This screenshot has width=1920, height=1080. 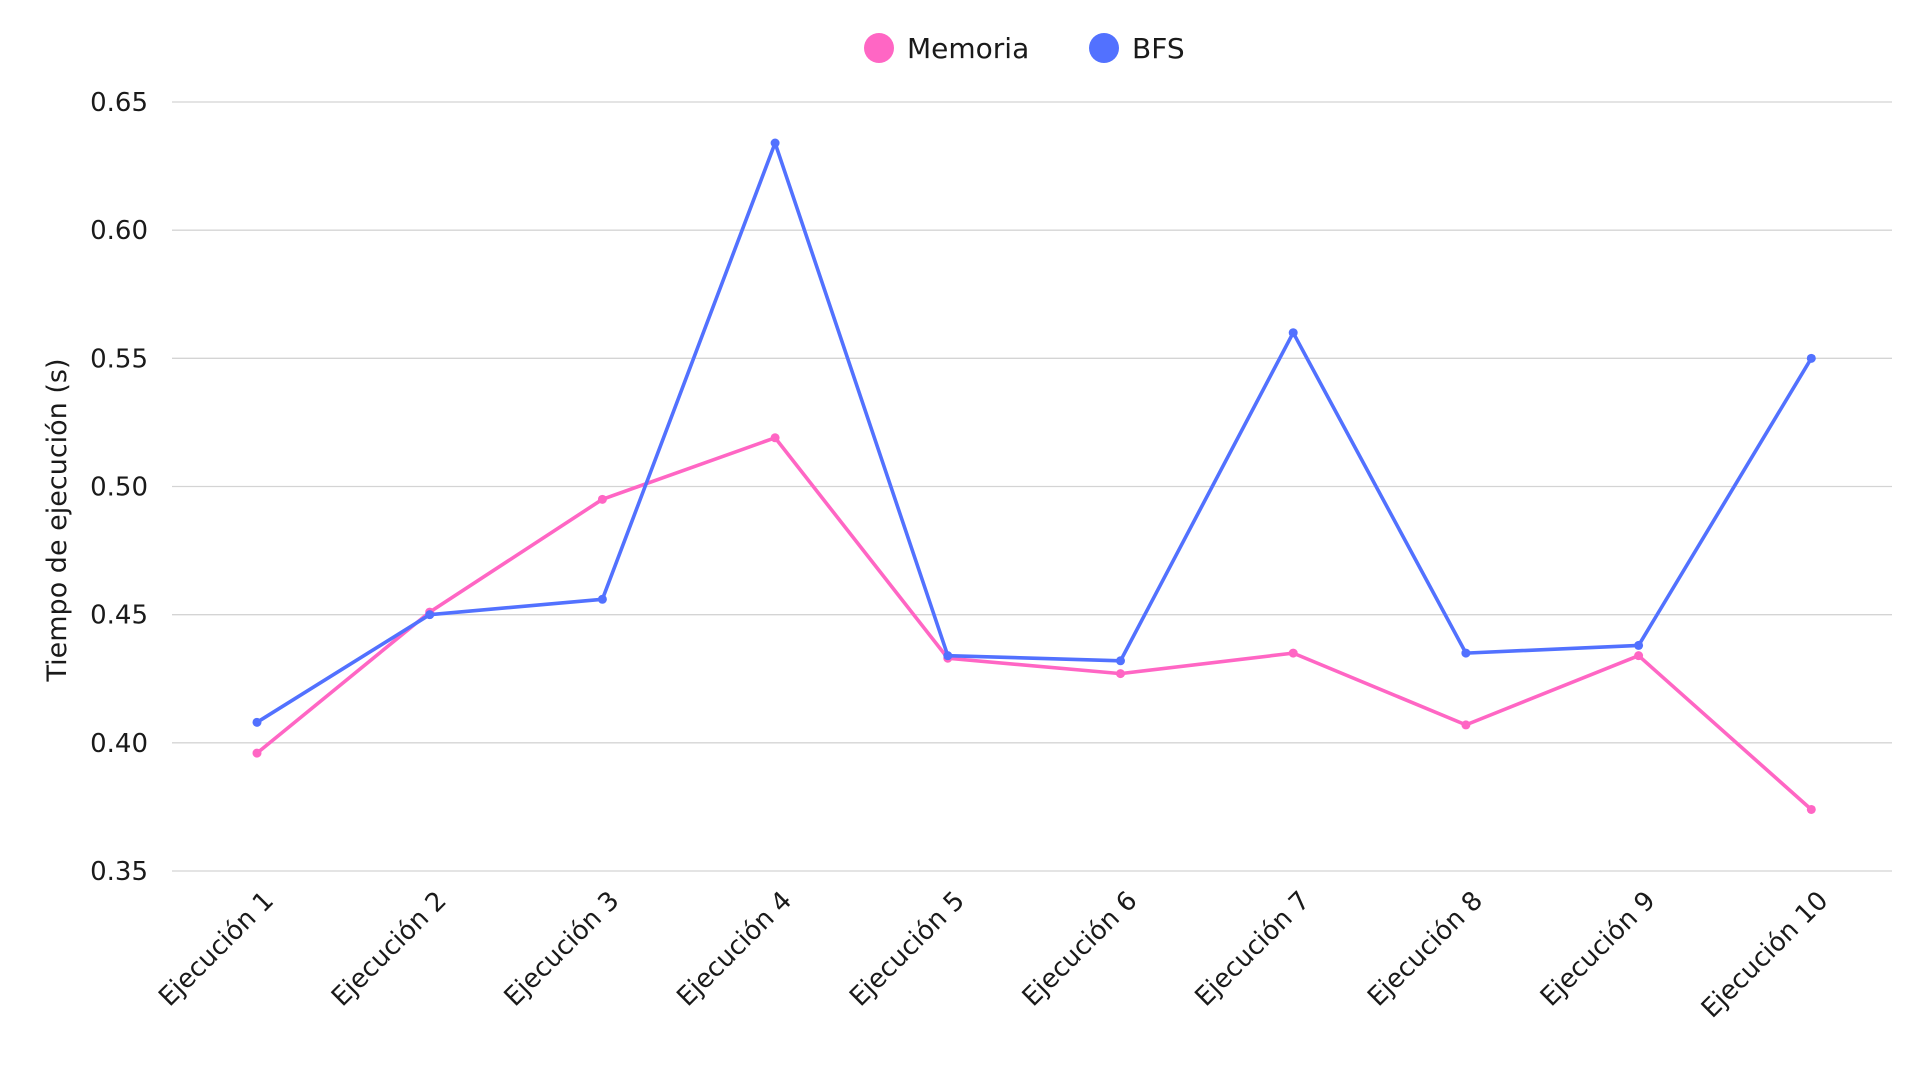 I want to click on legend-item-bfs: BFS, so click(x=1137, y=48).